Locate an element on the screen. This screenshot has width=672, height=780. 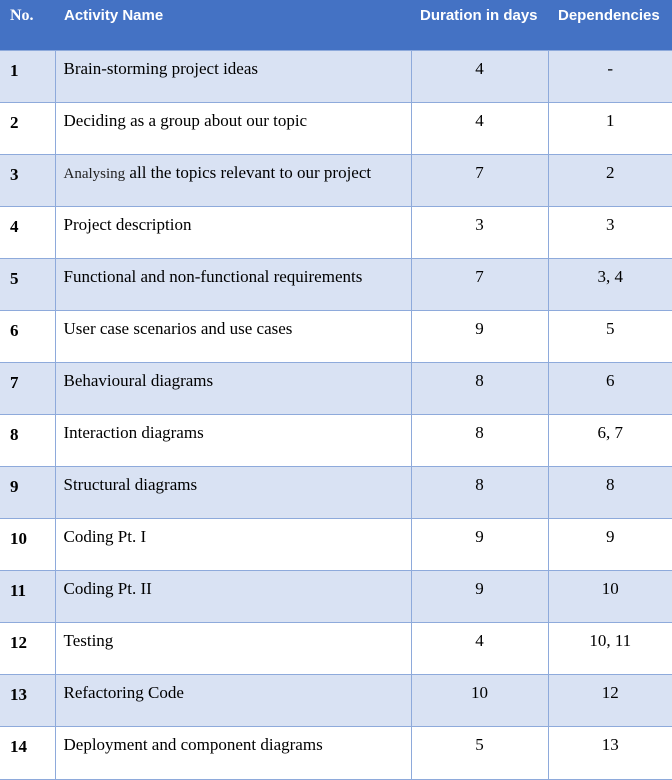
activity-name: Testing is located at coordinates (233, 648).